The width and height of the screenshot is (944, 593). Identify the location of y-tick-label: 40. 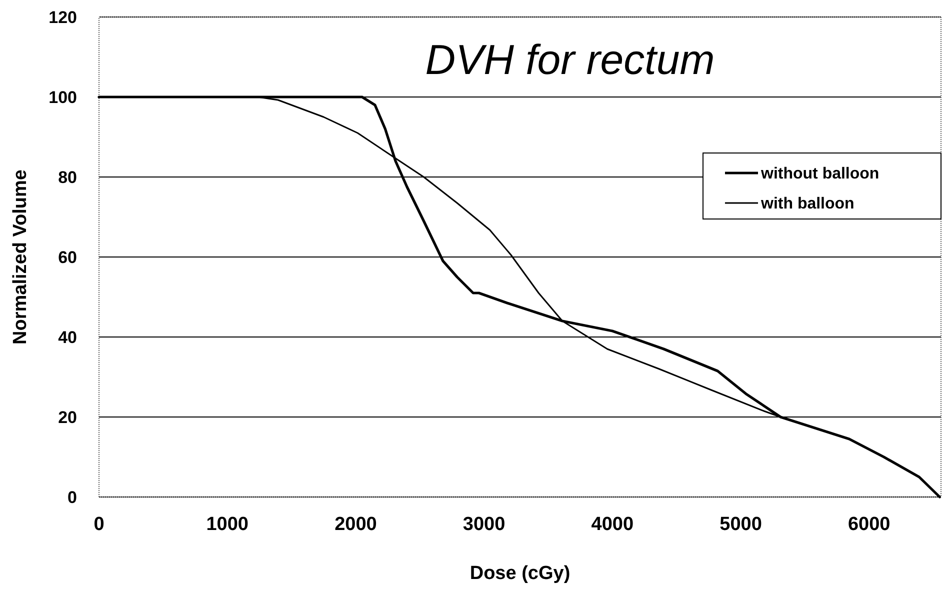
(67, 337).